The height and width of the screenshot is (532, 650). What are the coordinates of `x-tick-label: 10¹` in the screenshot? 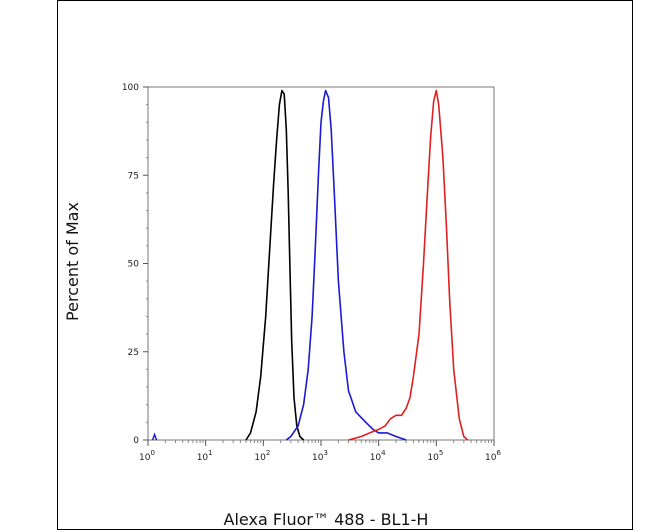 It's located at (205, 456).